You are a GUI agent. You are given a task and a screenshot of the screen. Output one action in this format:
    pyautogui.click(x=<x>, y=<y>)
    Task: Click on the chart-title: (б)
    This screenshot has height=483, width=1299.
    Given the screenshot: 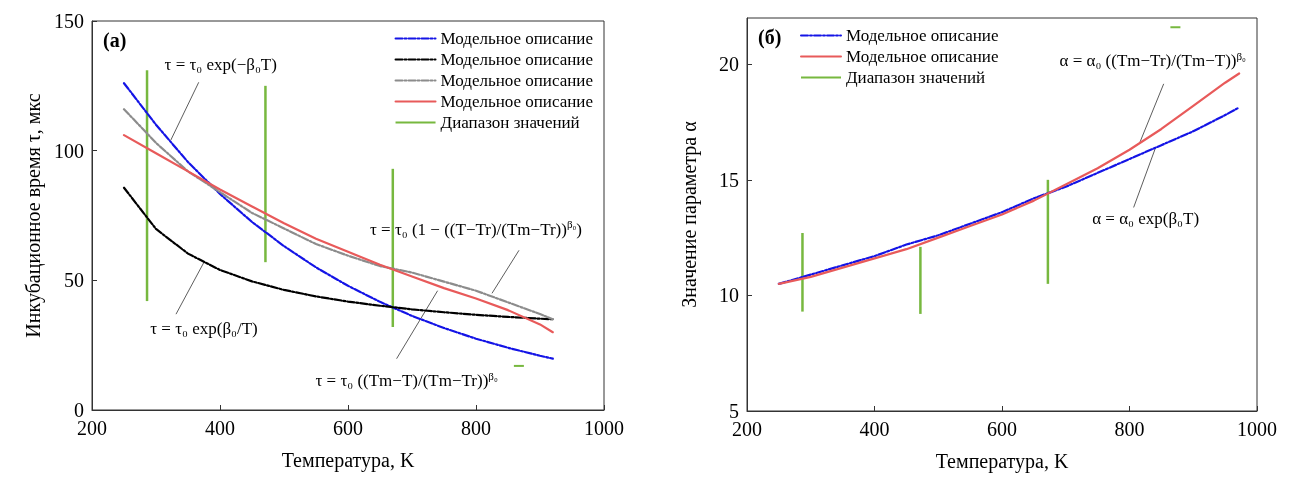 What is the action you would take?
    pyautogui.click(x=770, y=37)
    